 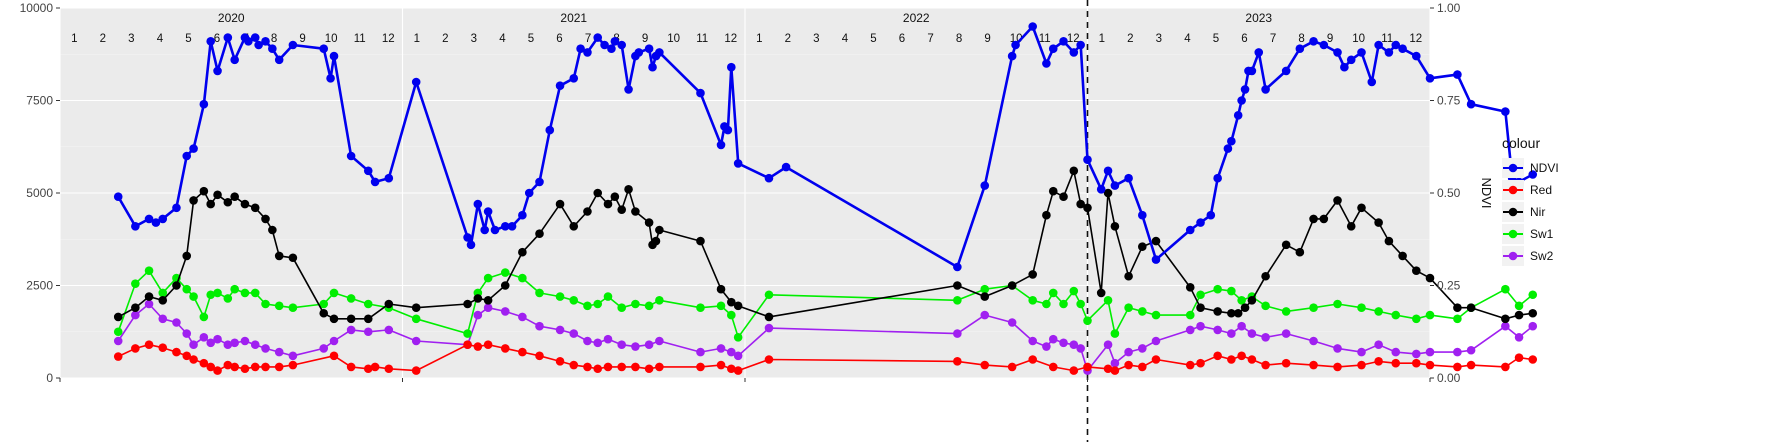 I want to click on month-label: 7, so click(x=1273, y=39).